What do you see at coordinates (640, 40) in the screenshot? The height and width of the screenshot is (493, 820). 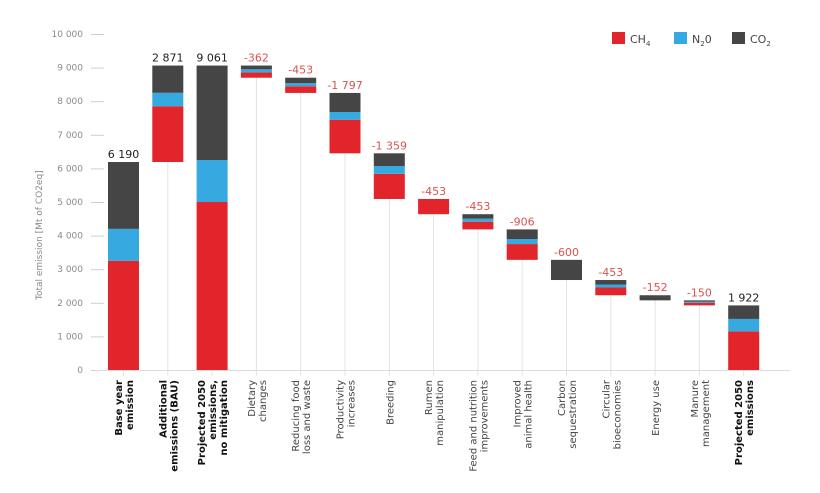 I see `legend-label: CH4` at bounding box center [640, 40].